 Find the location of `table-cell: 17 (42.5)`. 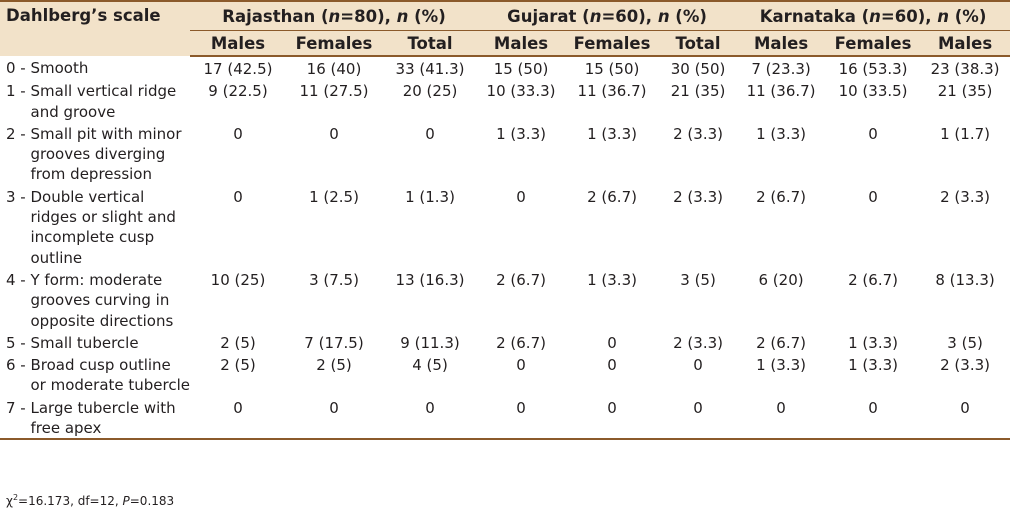

table-cell: 17 (42.5) is located at coordinates (238, 69).